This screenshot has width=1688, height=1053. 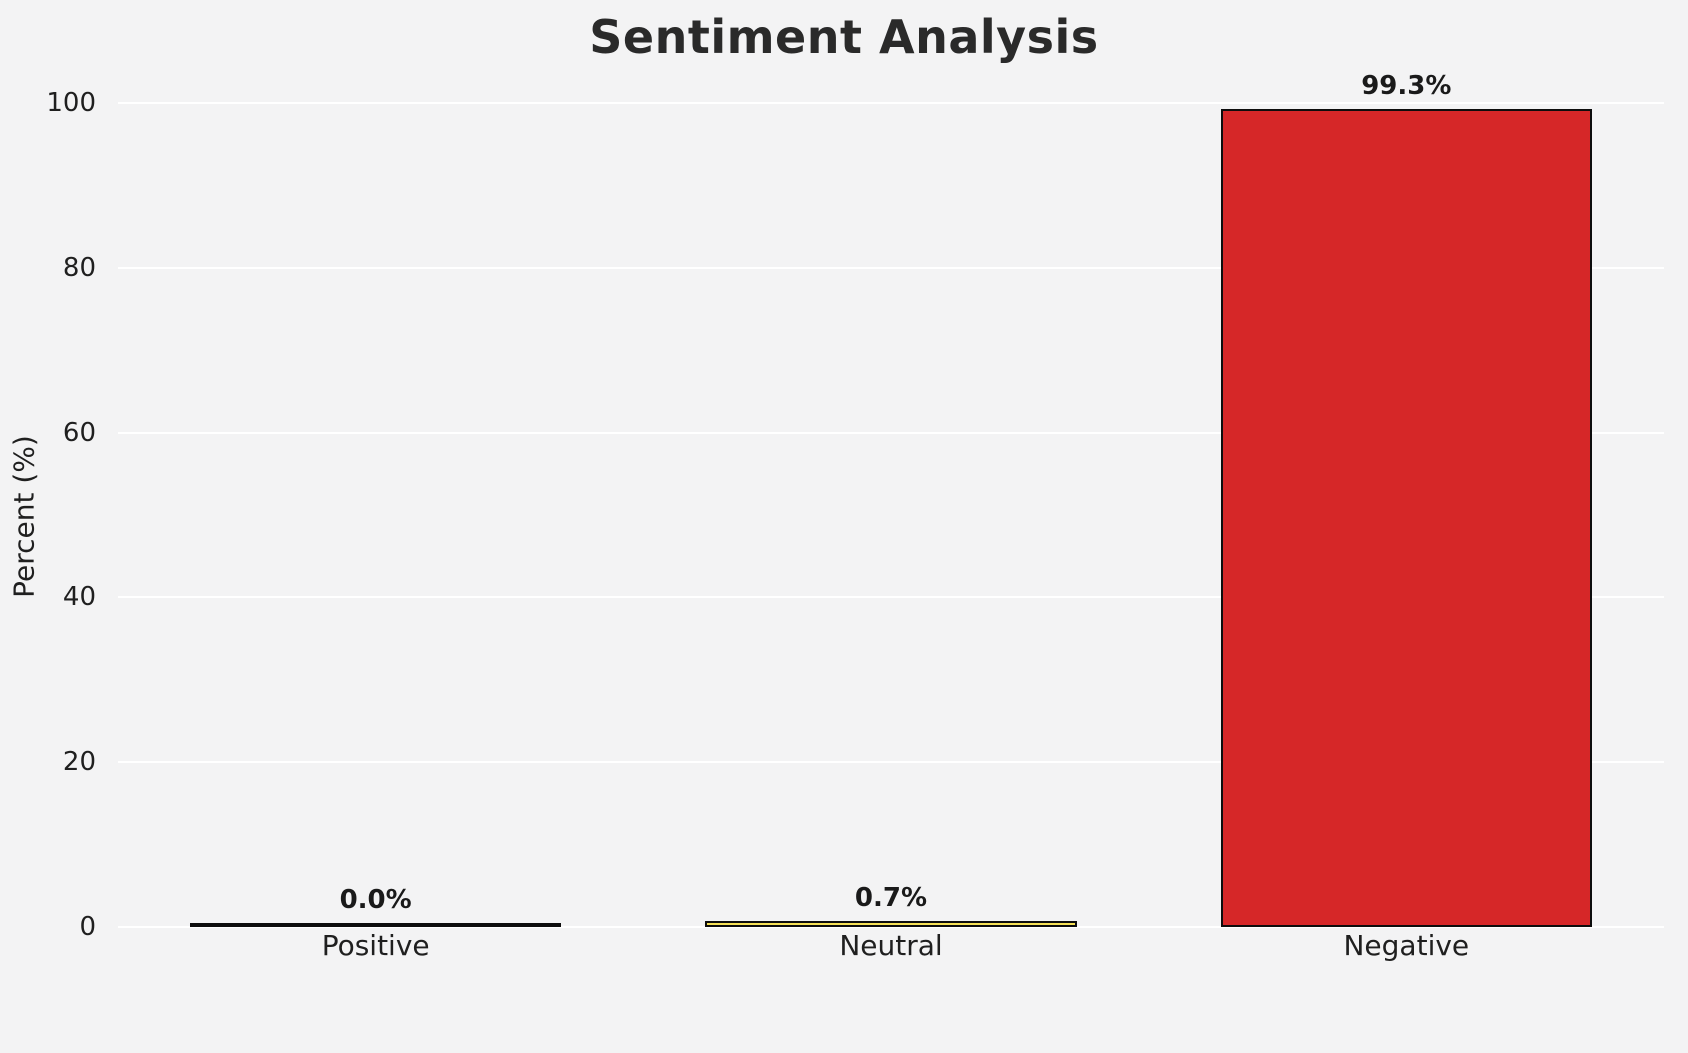 I want to click on x-tick-neutral: Neutral, so click(x=891, y=945).